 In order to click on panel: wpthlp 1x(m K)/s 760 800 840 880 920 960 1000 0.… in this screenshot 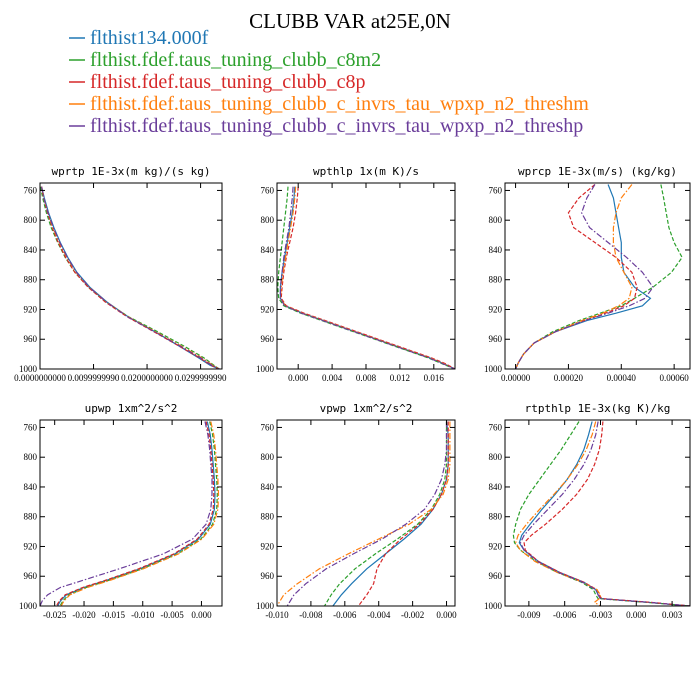, I will do `click(356, 274)`.